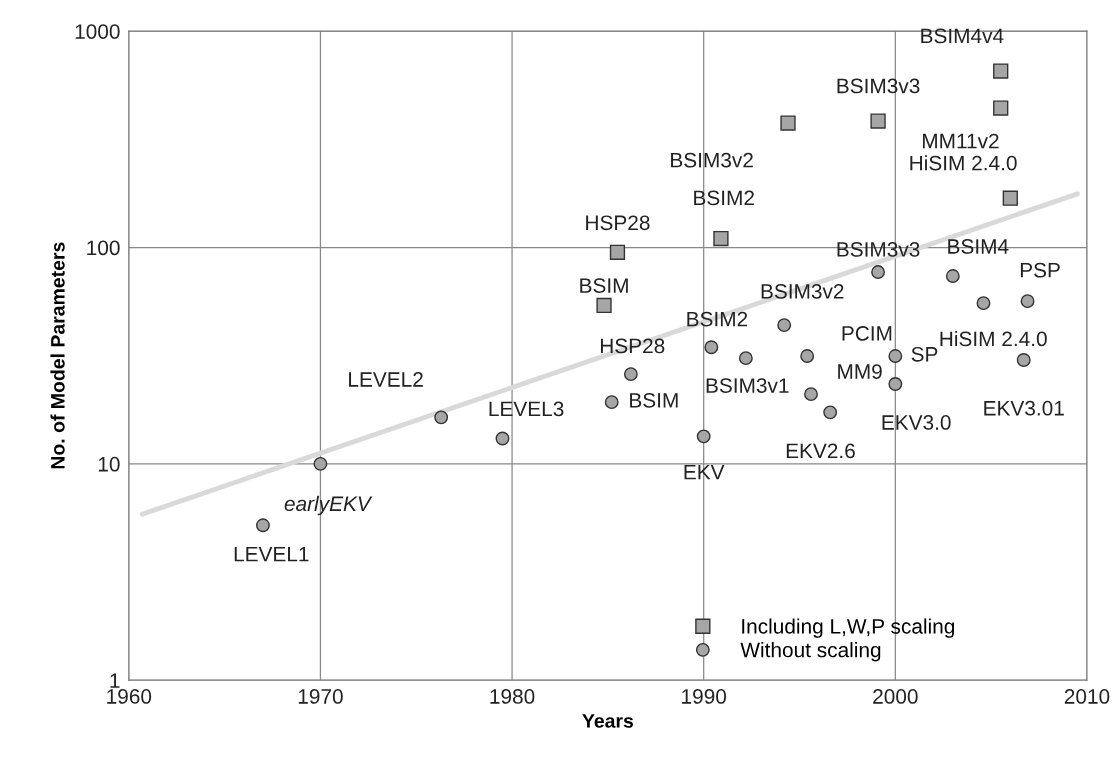  Describe the element at coordinates (328, 505) in the screenshot. I see `annotation: earlyEKV` at that location.